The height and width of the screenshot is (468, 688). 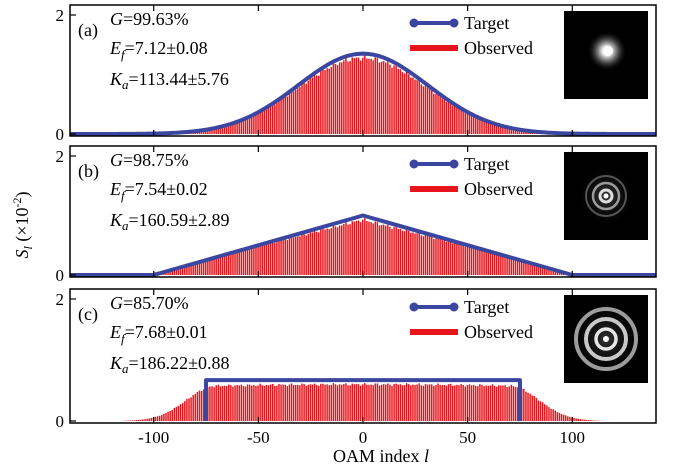 What do you see at coordinates (498, 48) in the screenshot?
I see `legend-observed-label: Observed` at bounding box center [498, 48].